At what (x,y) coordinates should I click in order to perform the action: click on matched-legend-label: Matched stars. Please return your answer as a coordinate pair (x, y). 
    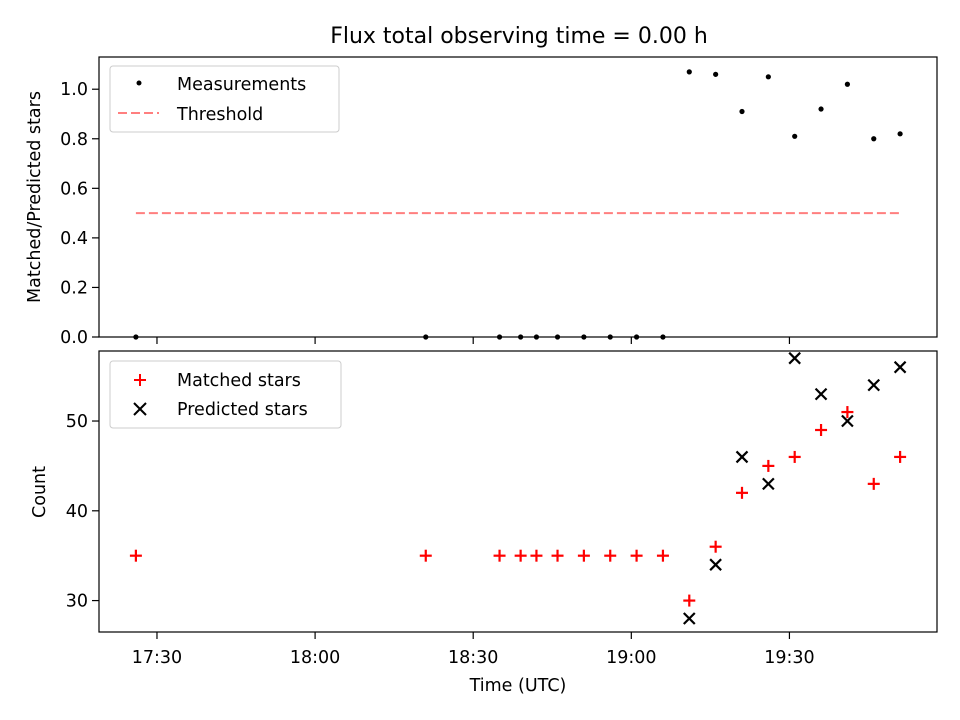
    Looking at the image, I should click on (239, 381).